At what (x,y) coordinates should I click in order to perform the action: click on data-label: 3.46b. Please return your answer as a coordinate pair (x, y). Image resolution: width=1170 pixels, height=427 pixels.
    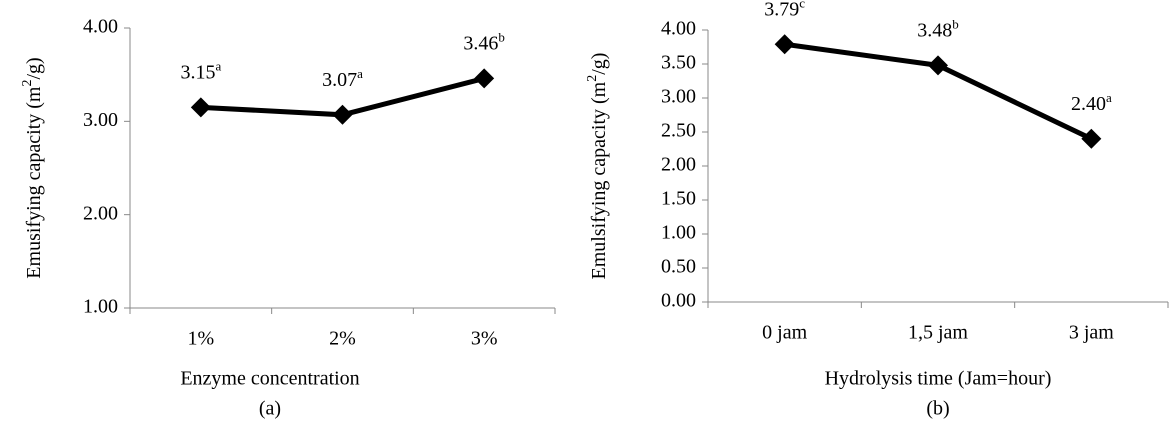
    Looking at the image, I should click on (483, 41).